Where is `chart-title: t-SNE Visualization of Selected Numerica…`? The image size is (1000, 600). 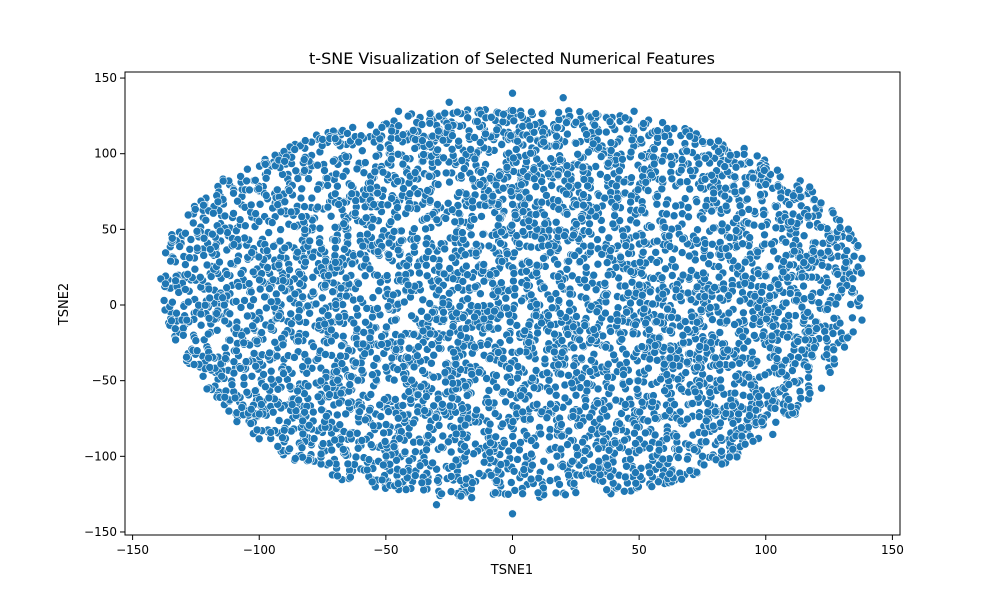
chart-title: t-SNE Visualization of Selected Numerica… is located at coordinates (512, 58).